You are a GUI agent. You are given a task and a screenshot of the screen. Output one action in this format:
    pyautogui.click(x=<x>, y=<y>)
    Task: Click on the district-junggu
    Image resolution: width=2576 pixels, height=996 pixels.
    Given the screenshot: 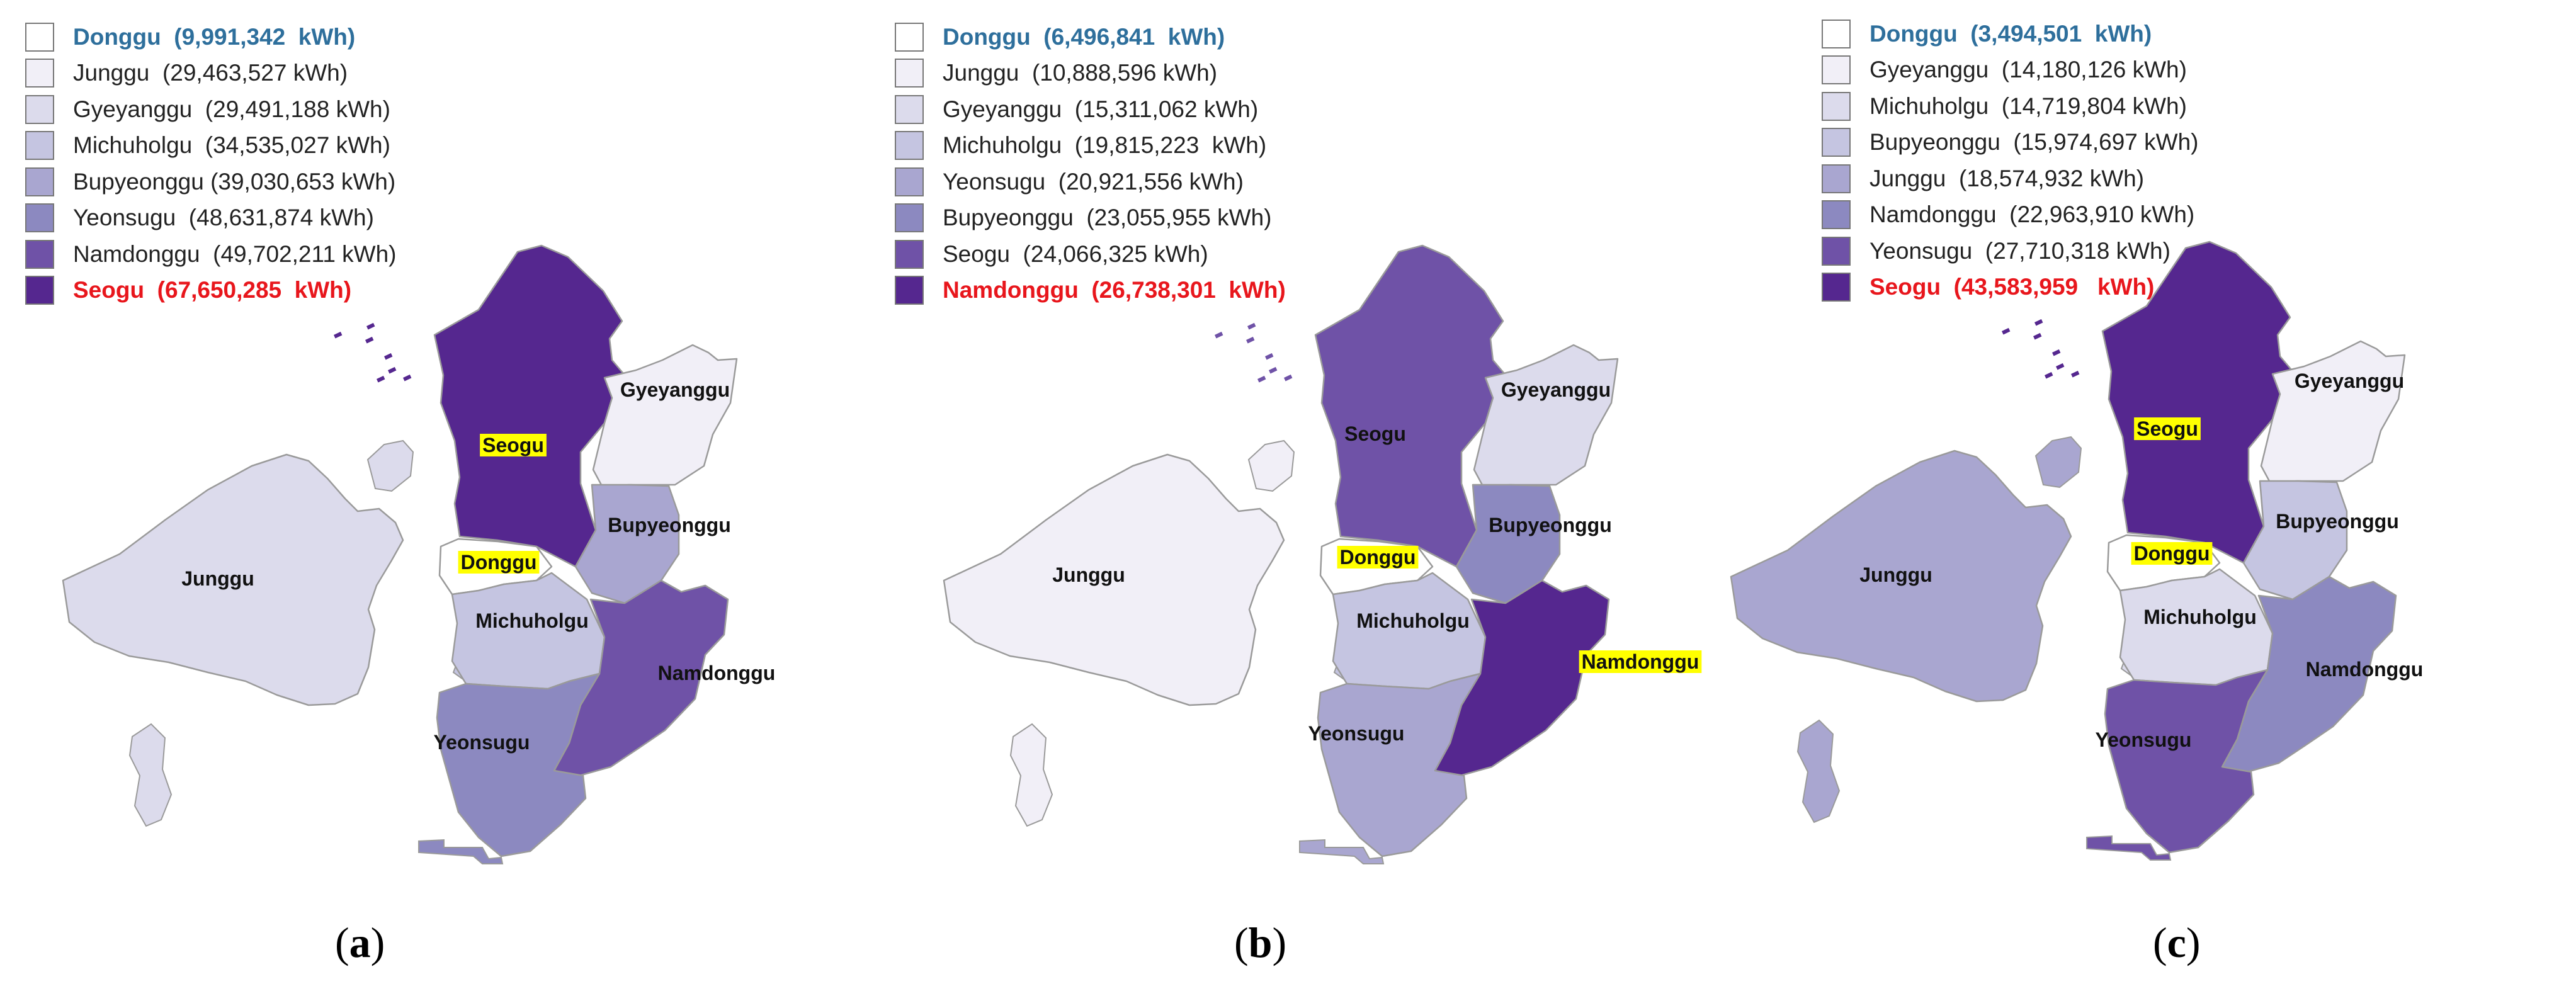 What is the action you would take?
    pyautogui.click(x=233, y=579)
    